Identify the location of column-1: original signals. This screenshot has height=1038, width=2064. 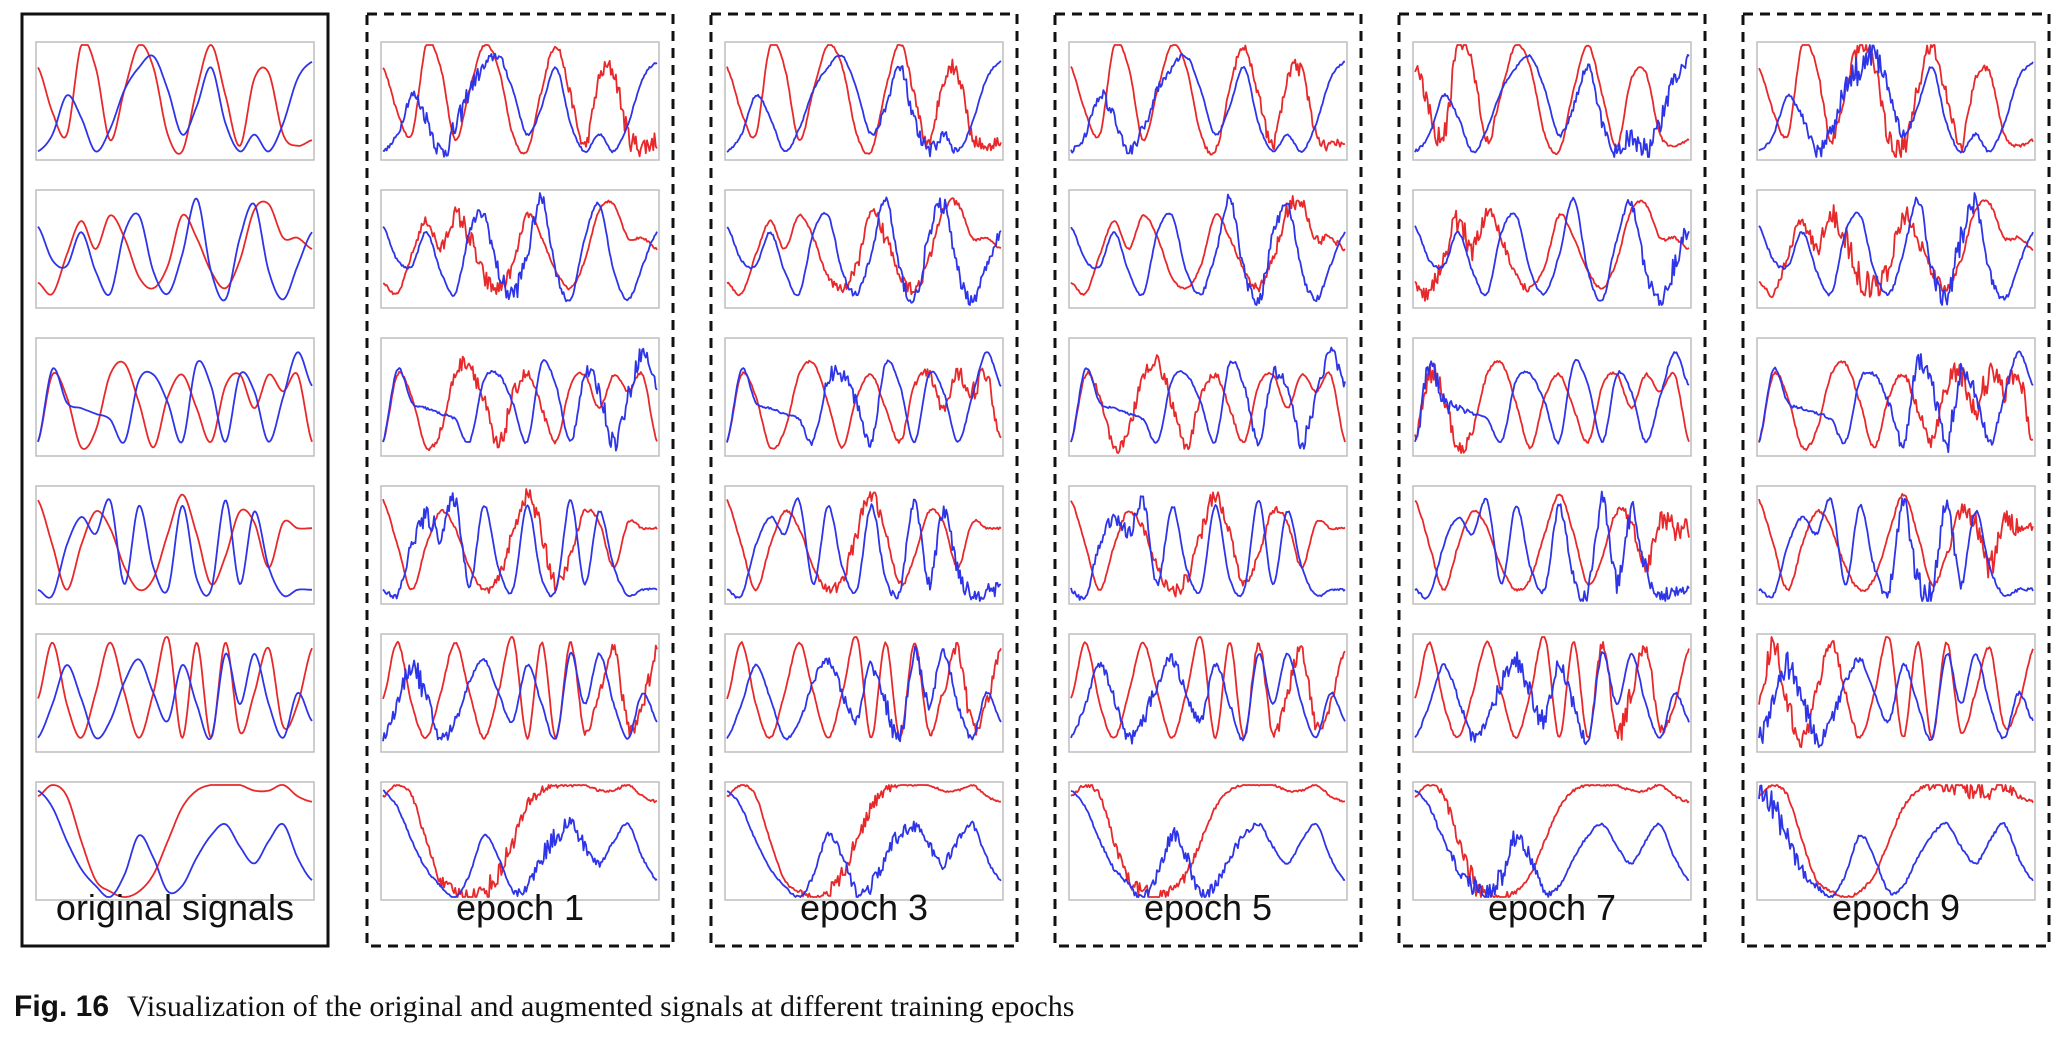
(175, 480).